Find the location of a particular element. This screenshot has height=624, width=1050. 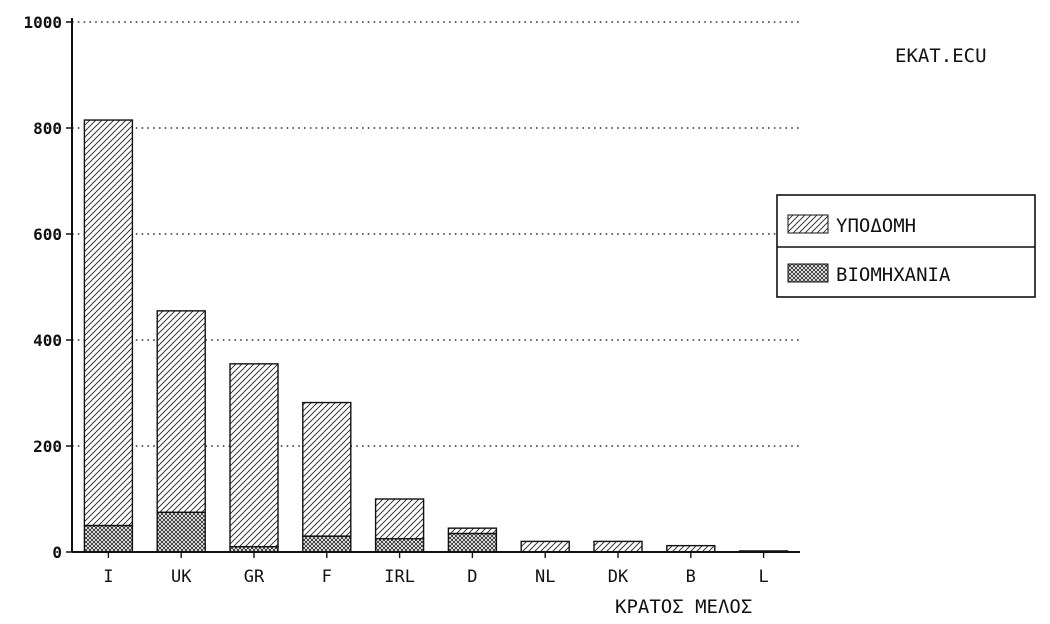

x-axis-title: ΚΡΑΤΟΣ ΜΕΛΟΣ is located at coordinates (683, 607).